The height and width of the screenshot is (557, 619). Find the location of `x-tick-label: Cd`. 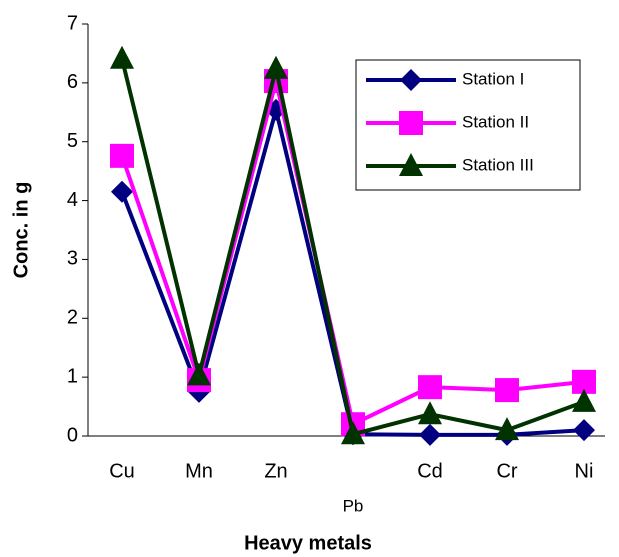

x-tick-label: Cd is located at coordinates (430, 471).